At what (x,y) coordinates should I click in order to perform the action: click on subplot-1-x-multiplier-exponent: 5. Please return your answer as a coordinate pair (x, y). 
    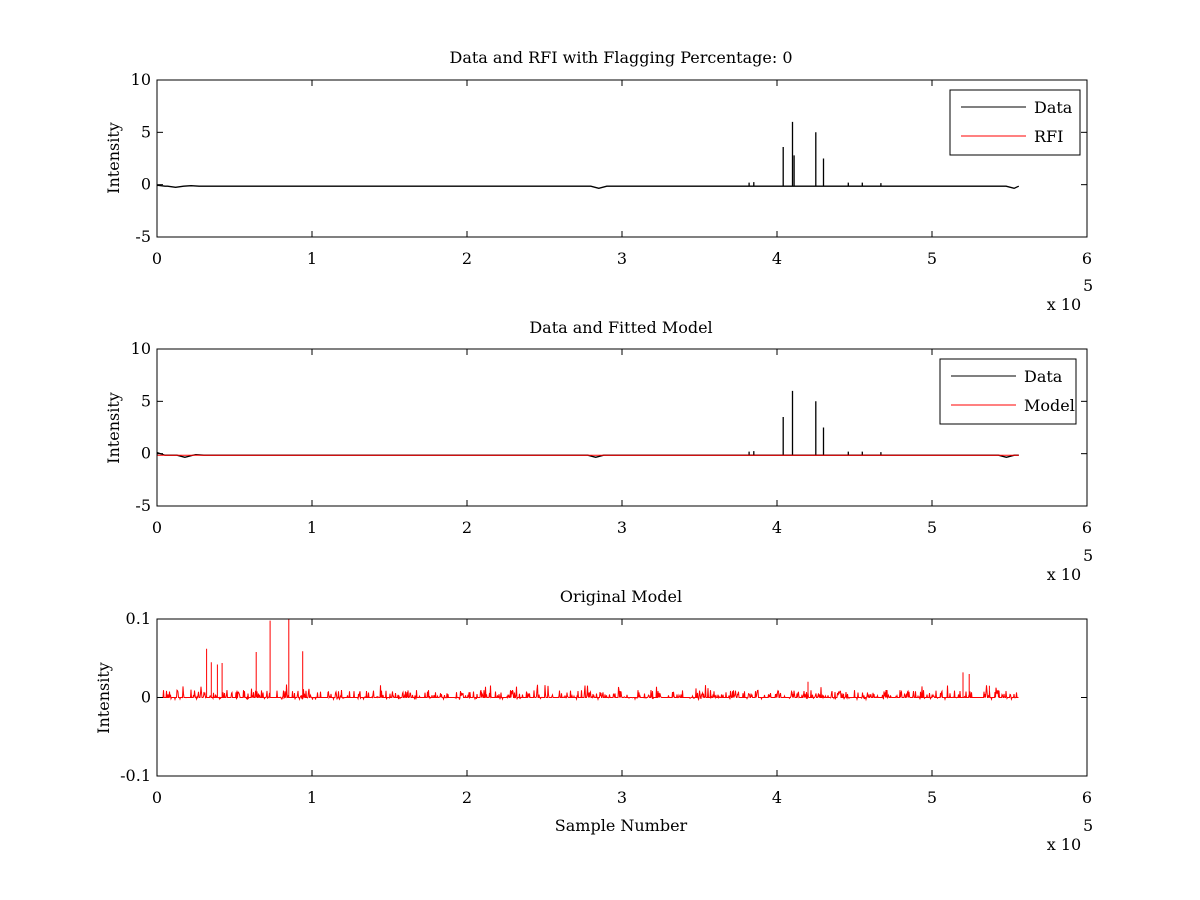
    Looking at the image, I should click on (1088, 285).